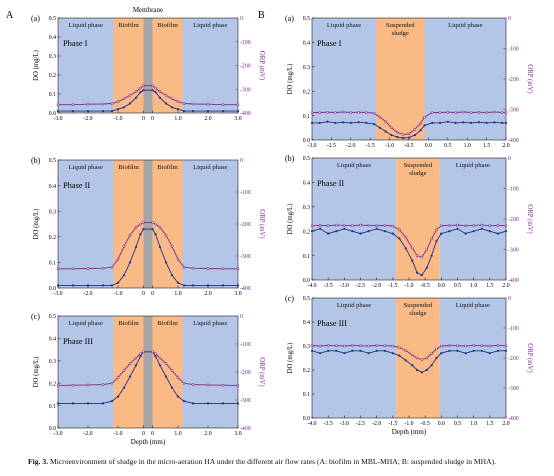 The image size is (554, 476). What do you see at coordinates (237, 119) in the screenshot?
I see `x-tick-label: 3.0` at bounding box center [237, 119].